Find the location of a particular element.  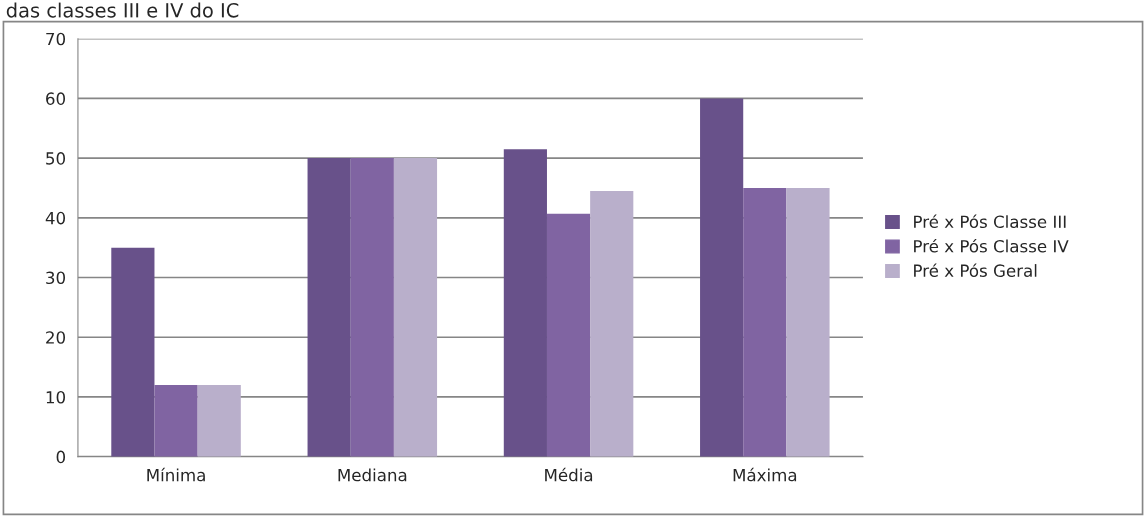

y-tick-label: 50 is located at coordinates (56, 158).